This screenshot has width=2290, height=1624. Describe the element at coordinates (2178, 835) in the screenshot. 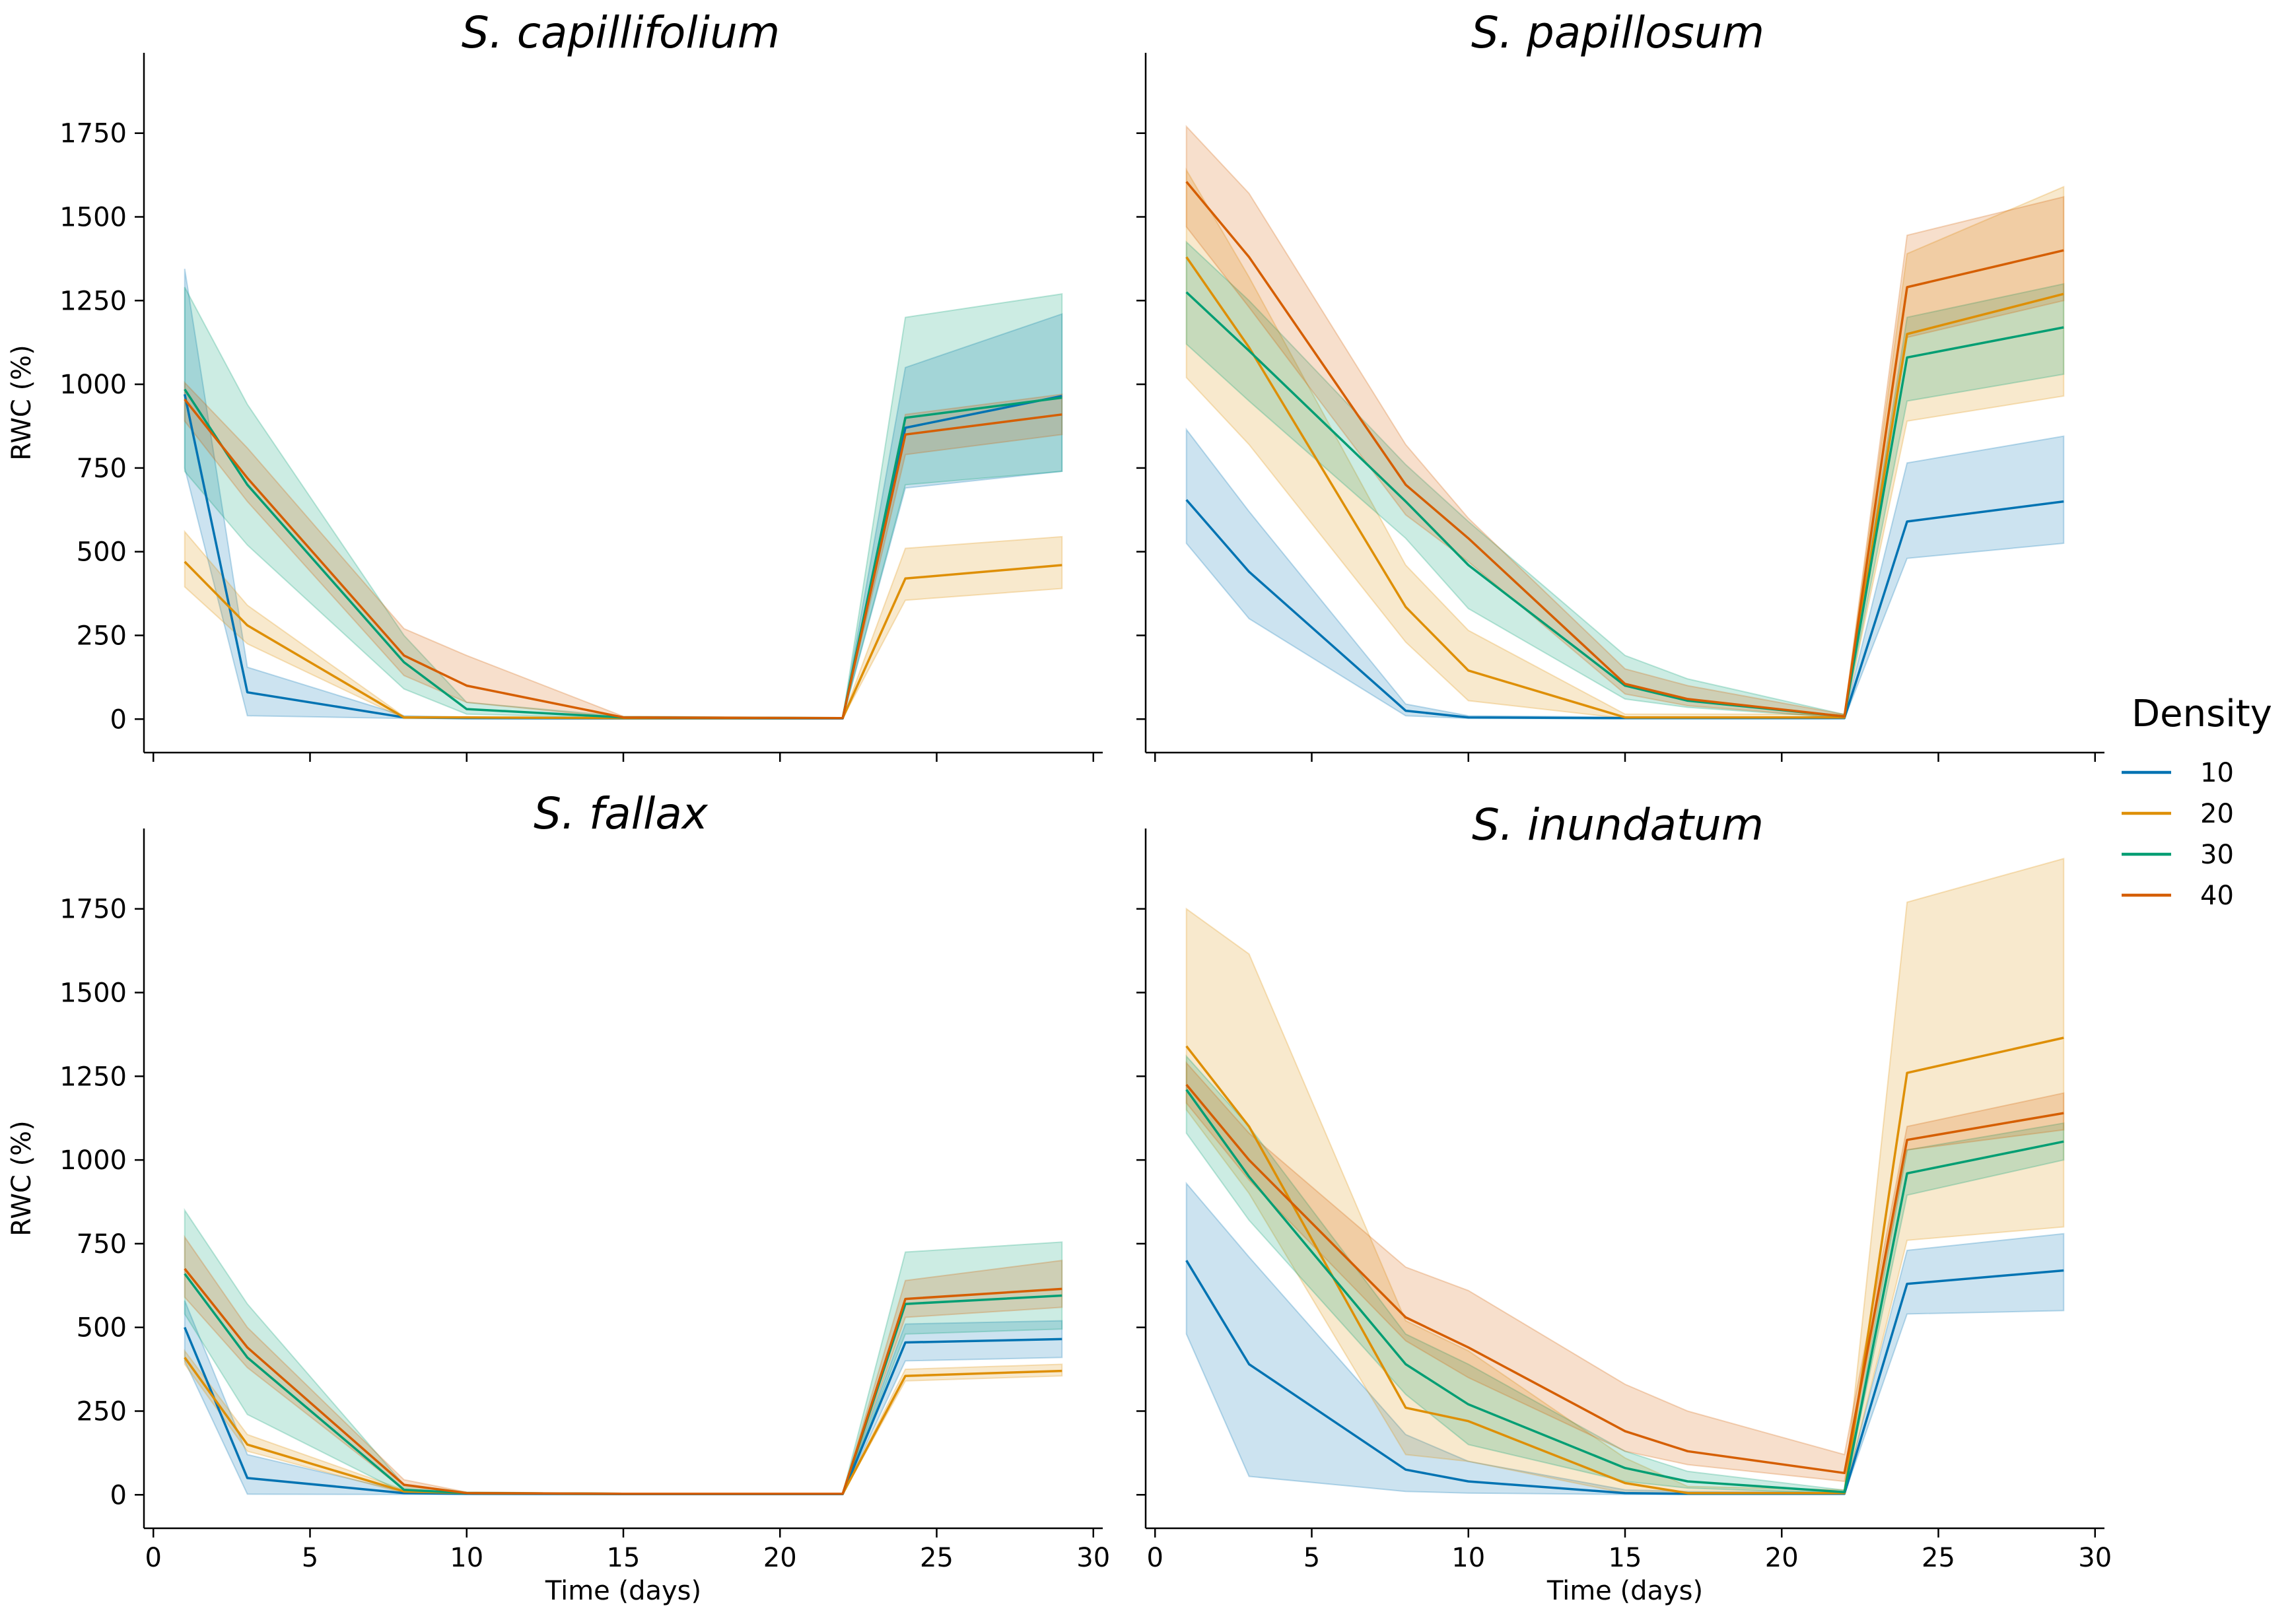

I see `legend-entries: 10 20 30 40` at that location.